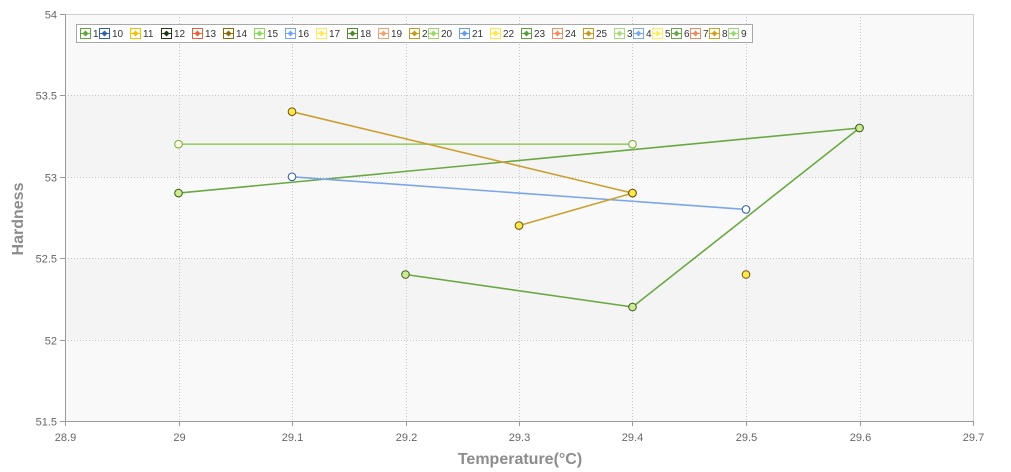 Image resolution: width=1011 pixels, height=472 pixels. What do you see at coordinates (706, 34) in the screenshot?
I see `legend-label: 7` at bounding box center [706, 34].